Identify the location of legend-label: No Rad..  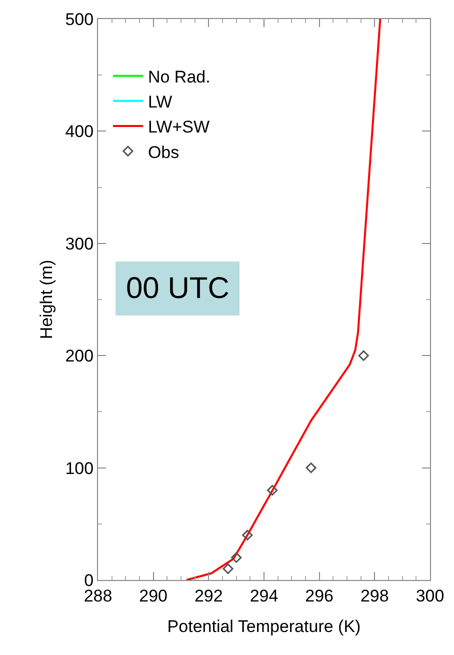
(179, 76).